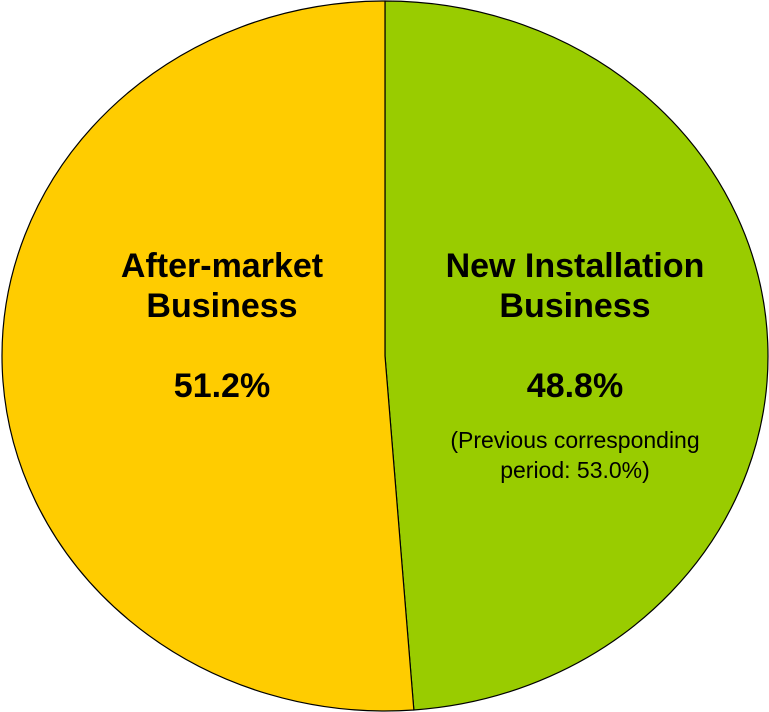  I want to click on slice-label: New Installation Business, so click(575, 286).